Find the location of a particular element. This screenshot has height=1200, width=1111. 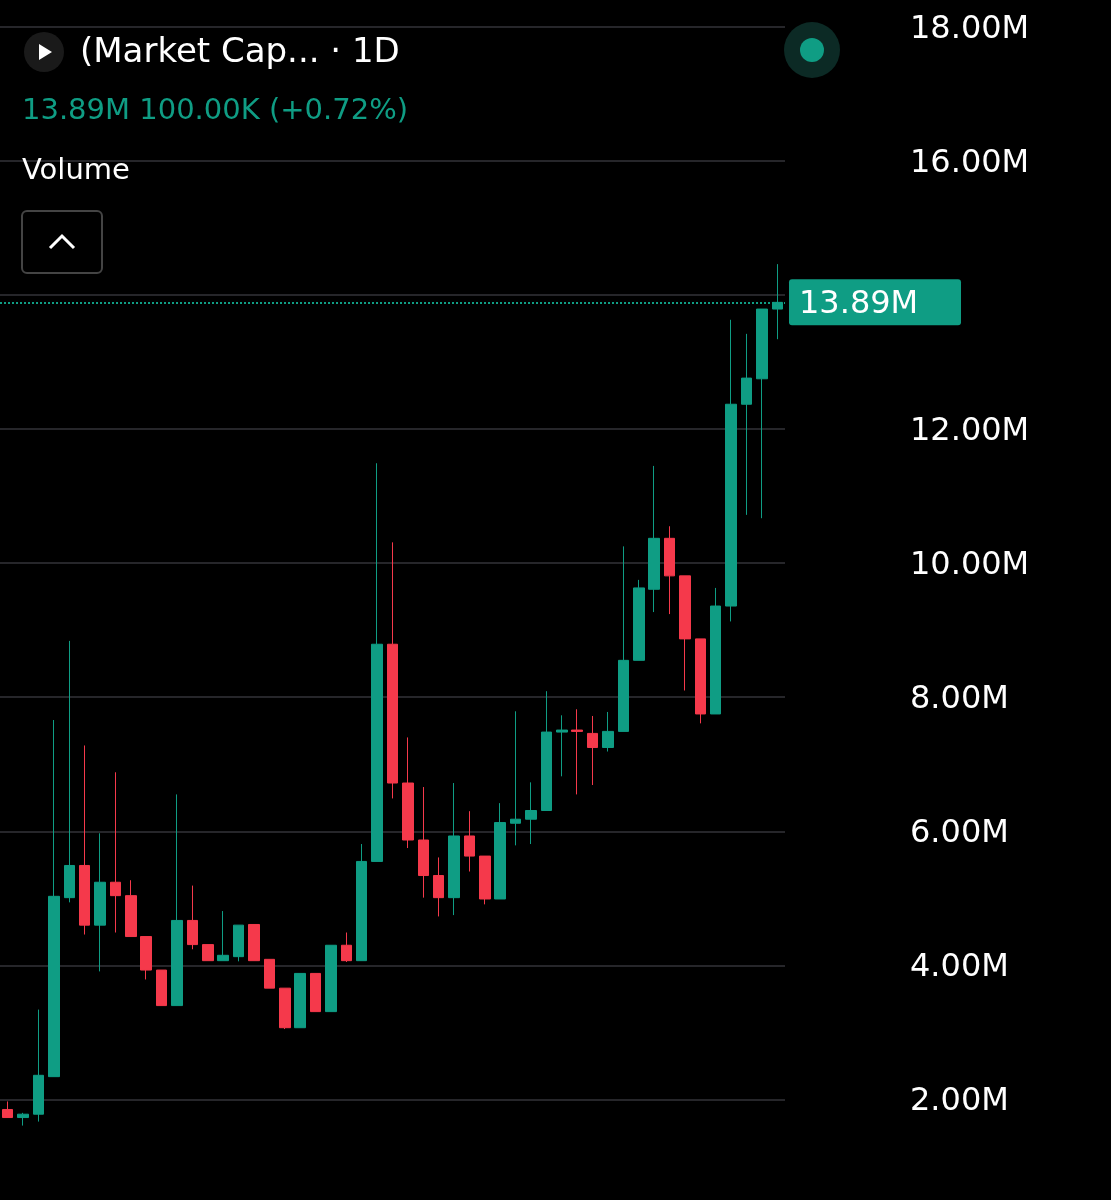

y-tick-label: 6.00M is located at coordinates (959, 831).